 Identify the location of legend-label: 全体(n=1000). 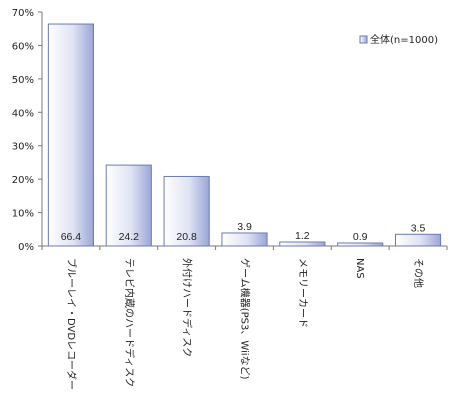
(404, 39).